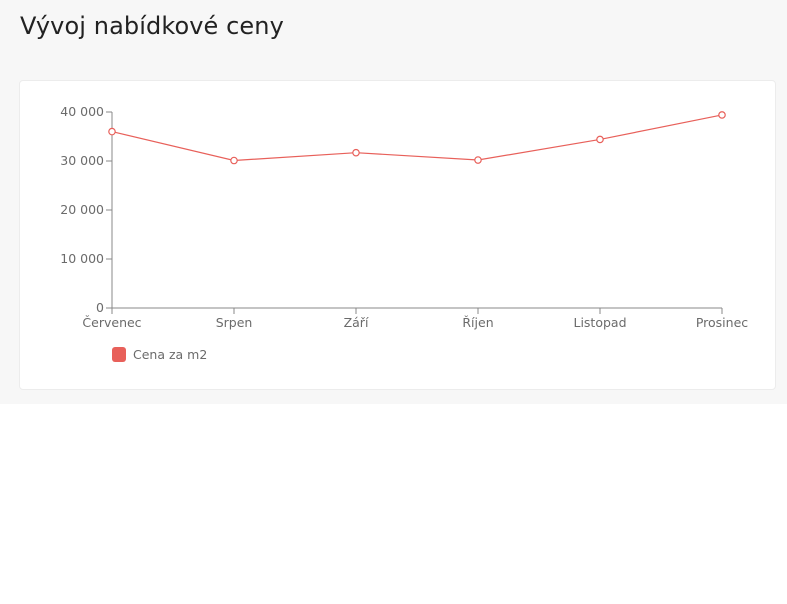  What do you see at coordinates (477, 322) in the screenshot?
I see `x-tick-label: Říjen` at bounding box center [477, 322].